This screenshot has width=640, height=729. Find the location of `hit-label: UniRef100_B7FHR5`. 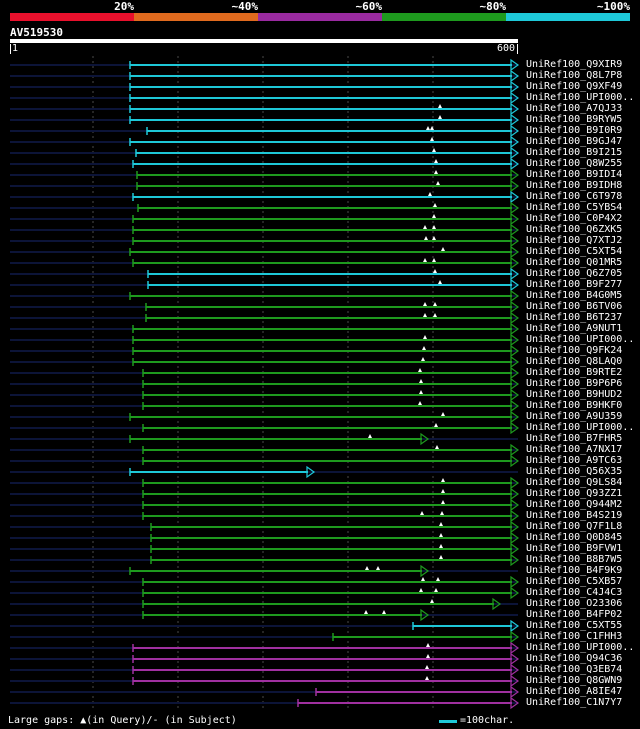

hit-label: UniRef100_B7FHR5 is located at coordinates (574, 438).